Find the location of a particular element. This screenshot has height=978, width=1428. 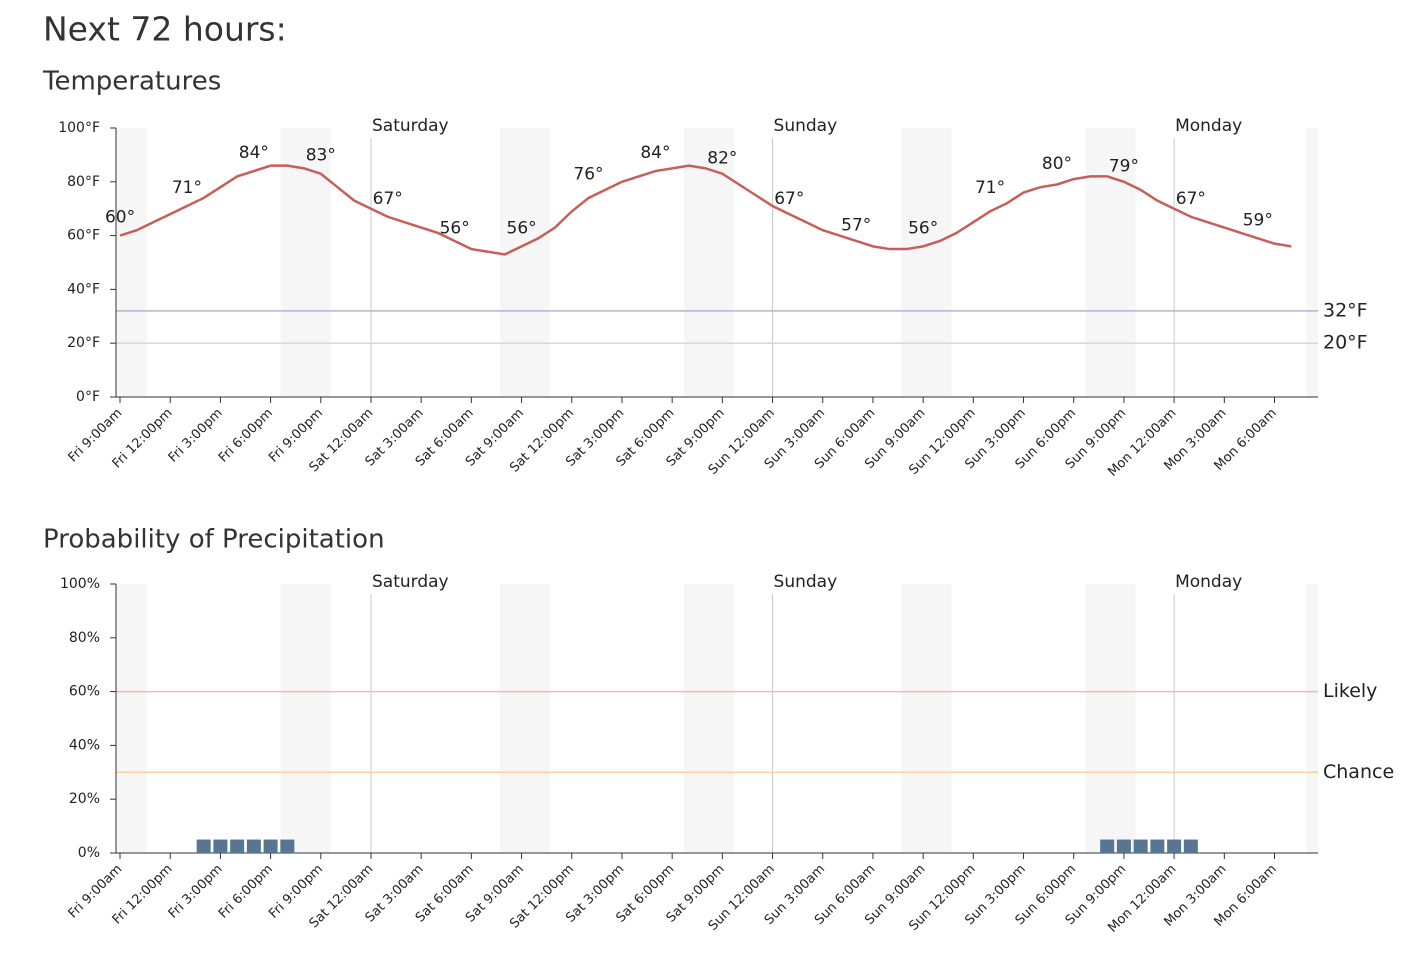

reference-label: Likely is located at coordinates (1350, 691).